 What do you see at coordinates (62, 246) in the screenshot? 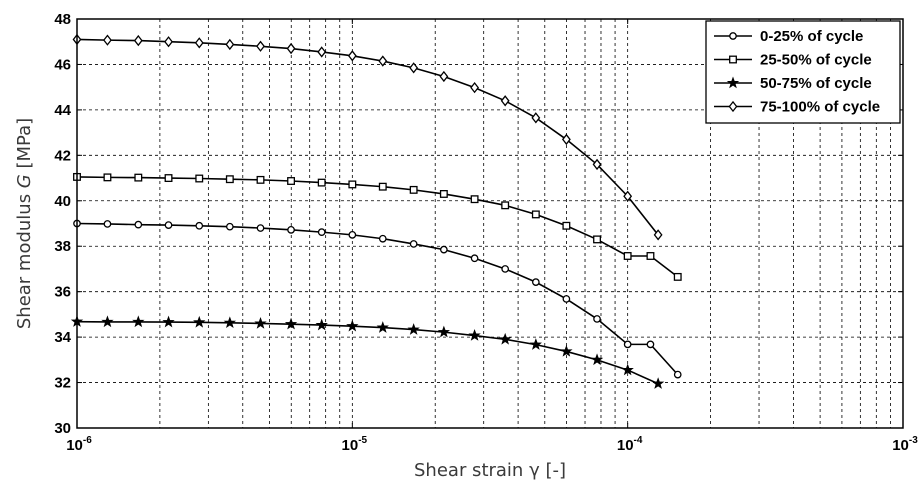
I see `y-tick-label: 38` at bounding box center [62, 246].